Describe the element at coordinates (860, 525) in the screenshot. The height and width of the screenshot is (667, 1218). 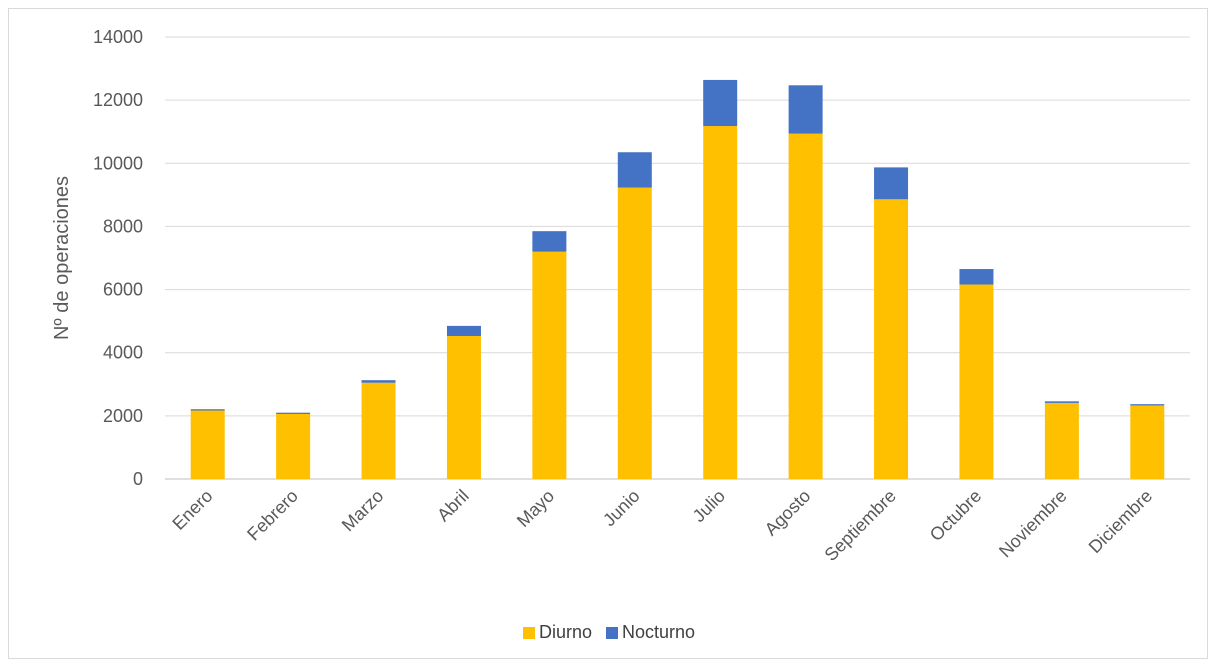
I see `x-tick-label: Septiembre` at that location.